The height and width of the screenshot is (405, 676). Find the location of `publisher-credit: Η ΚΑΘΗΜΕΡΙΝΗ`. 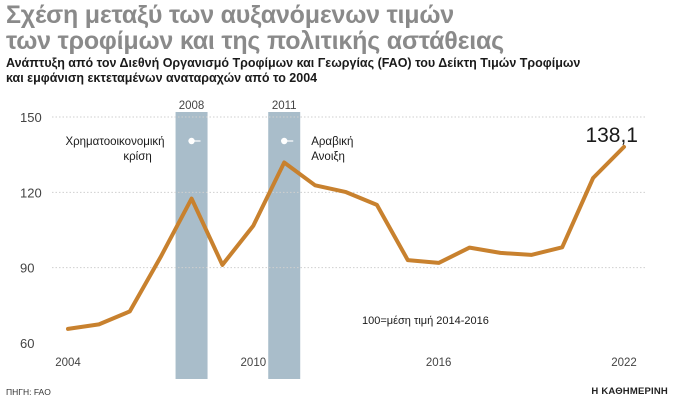

publisher-credit: Η ΚΑΘΗΜΕΡΙΝΗ is located at coordinates (629, 391).